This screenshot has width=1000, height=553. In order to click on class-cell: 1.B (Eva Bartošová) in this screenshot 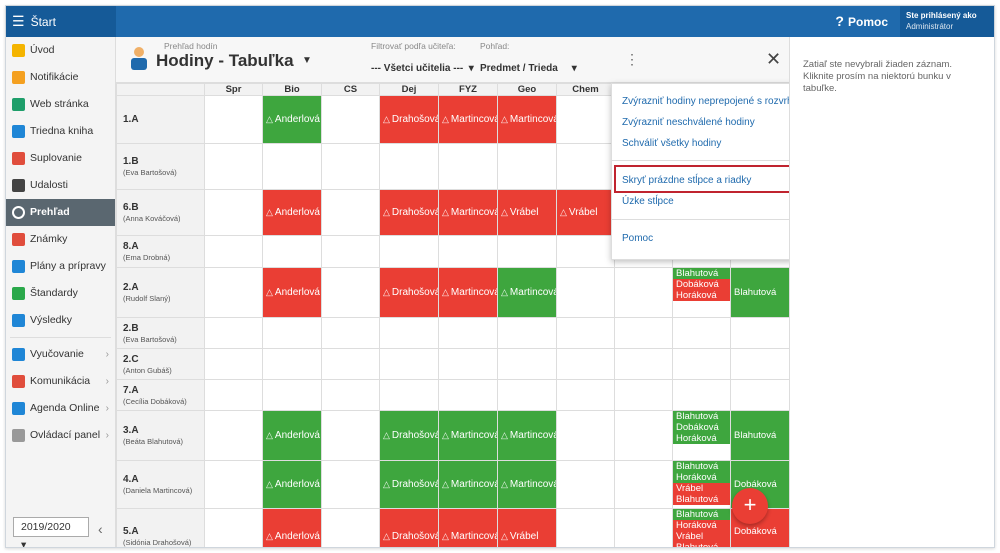, I will do `click(160, 166)`.